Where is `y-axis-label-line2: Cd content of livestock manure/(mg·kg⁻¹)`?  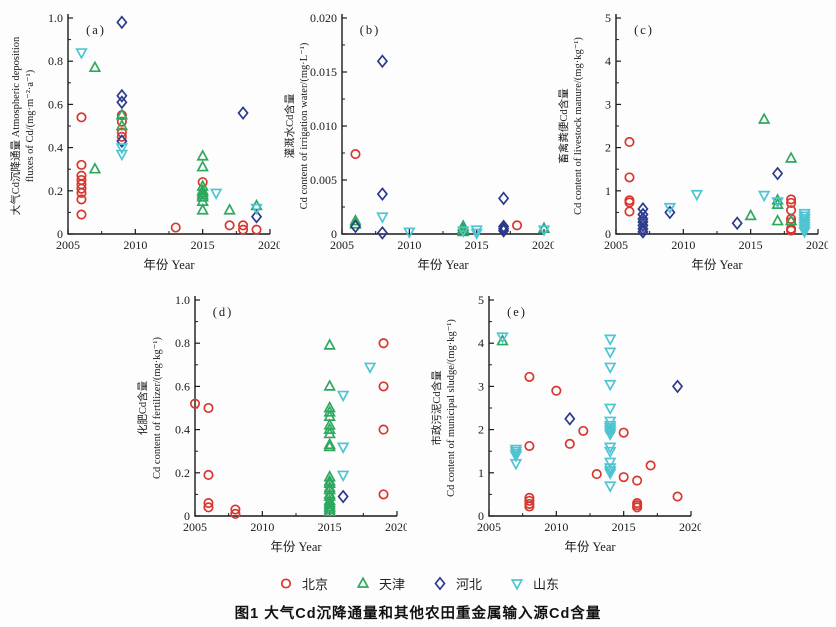
y-axis-label-line2: Cd content of livestock manure/(mg·kg⁻¹) is located at coordinates (578, 126).